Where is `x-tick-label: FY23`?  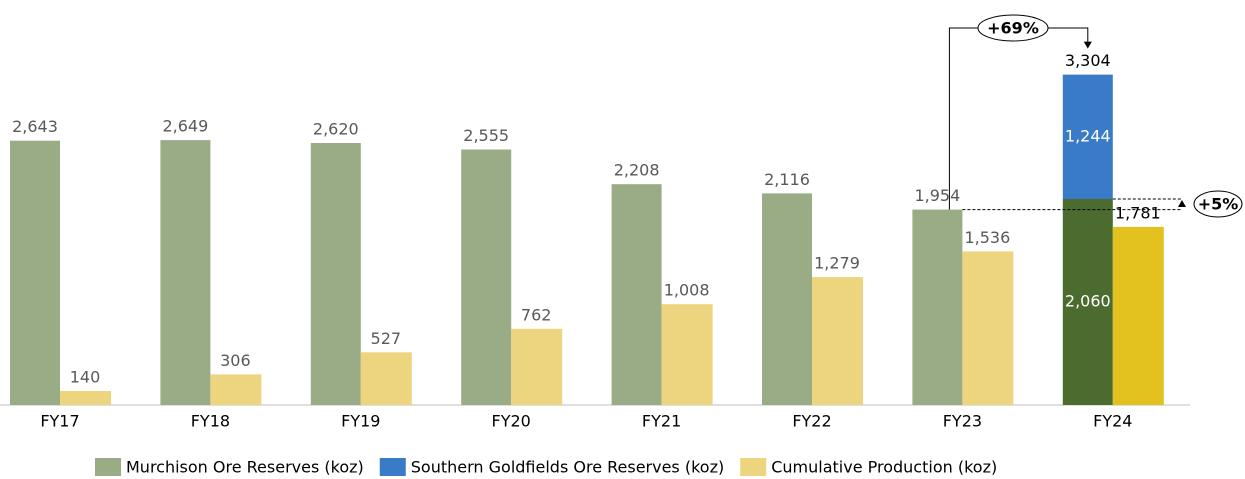
x-tick-label: FY23 is located at coordinates (962, 421).